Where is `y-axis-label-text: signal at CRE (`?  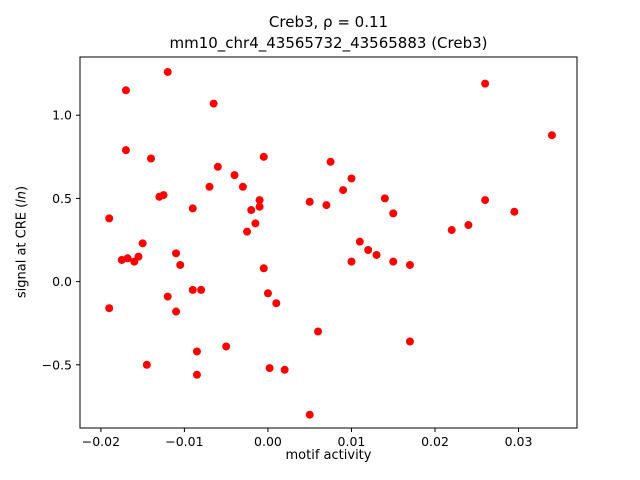
y-axis-label-text: signal at CRE ( is located at coordinates (22, 250).